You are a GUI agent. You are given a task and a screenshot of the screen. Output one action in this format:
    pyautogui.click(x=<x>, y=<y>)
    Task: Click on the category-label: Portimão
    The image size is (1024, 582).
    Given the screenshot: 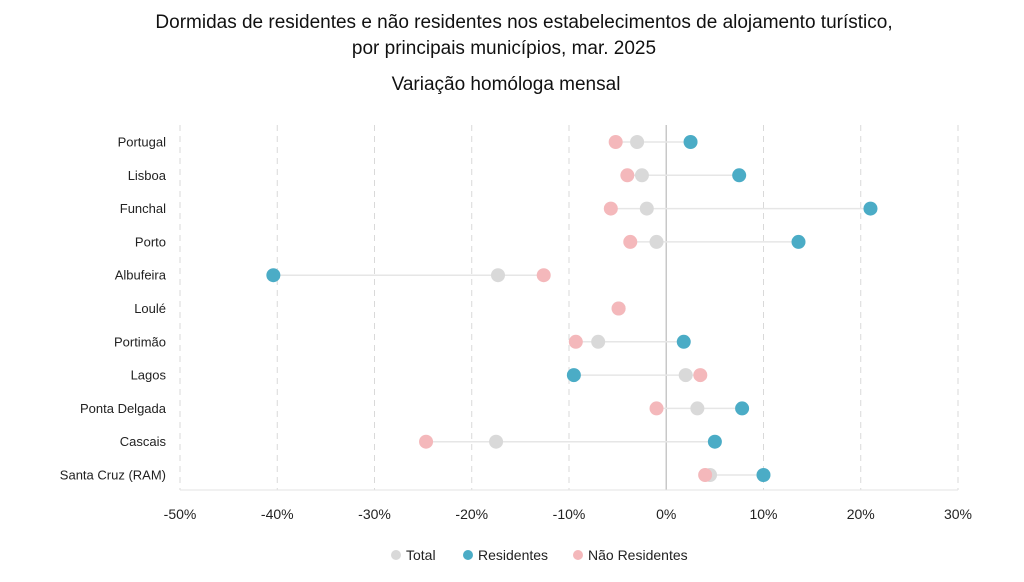 What is the action you would take?
    pyautogui.click(x=140, y=341)
    